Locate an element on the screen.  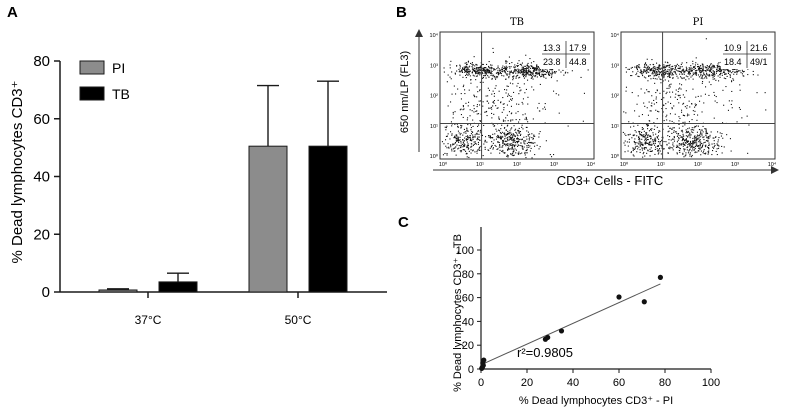
flow-x-tick-label: 10⁰ is located at coordinates (443, 164).